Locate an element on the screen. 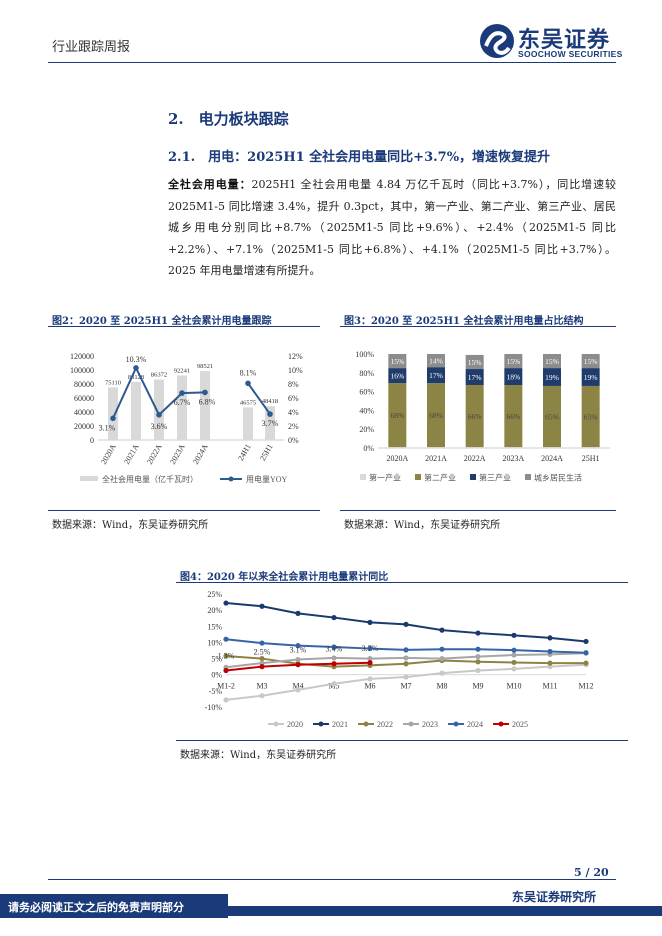 Image resolution: width=662 pixels, height=936 pixels. page-number: 5 / 20 is located at coordinates (591, 872).